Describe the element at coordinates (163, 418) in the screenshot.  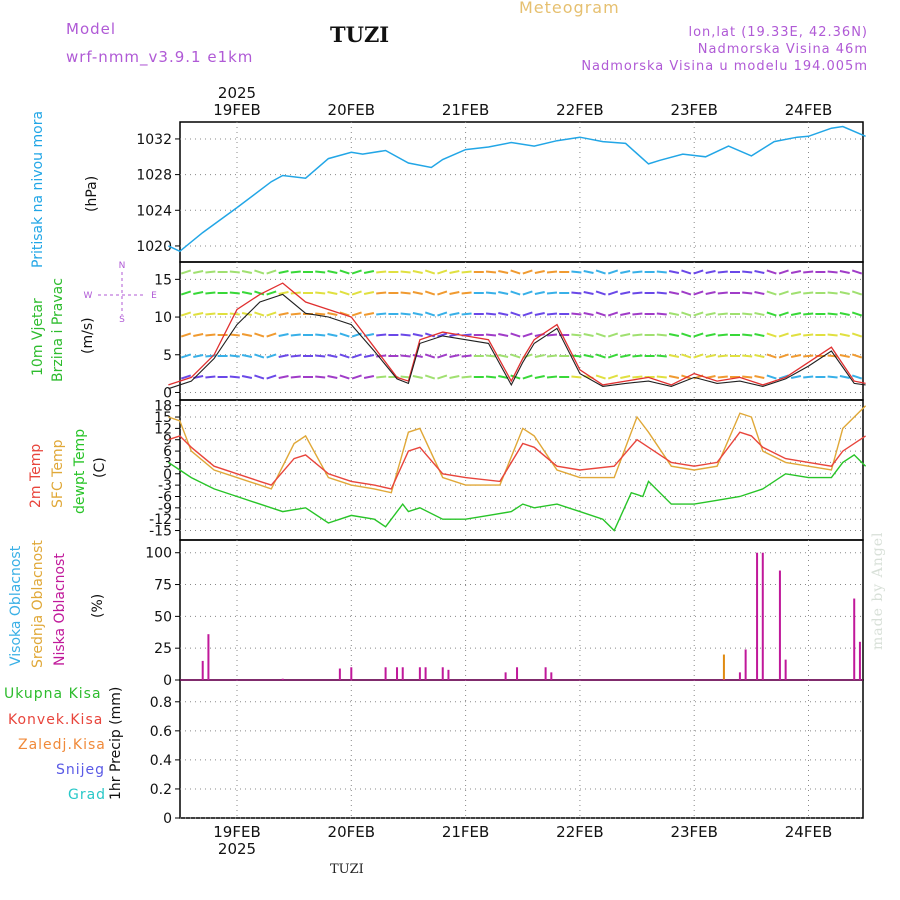
I see `y-tick-label: 15` at that location.